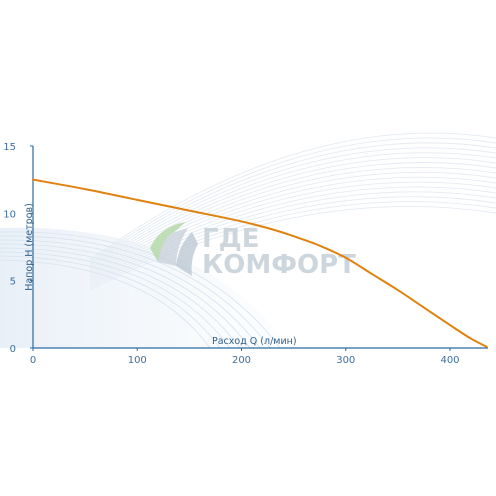 Image resolution: width=496 pixels, height=496 pixels. I want to click on y-axis-title: Напор H (метров), so click(29, 247).